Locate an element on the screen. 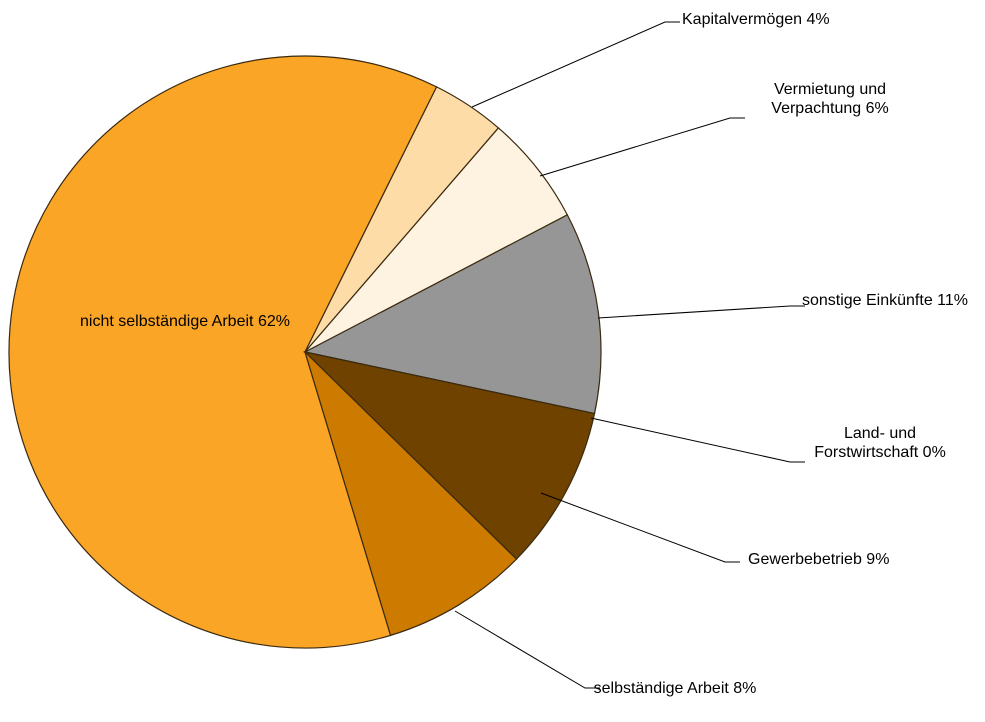 The image size is (985, 722). slice-name: Gewerbebetrieb is located at coordinates (805, 559).